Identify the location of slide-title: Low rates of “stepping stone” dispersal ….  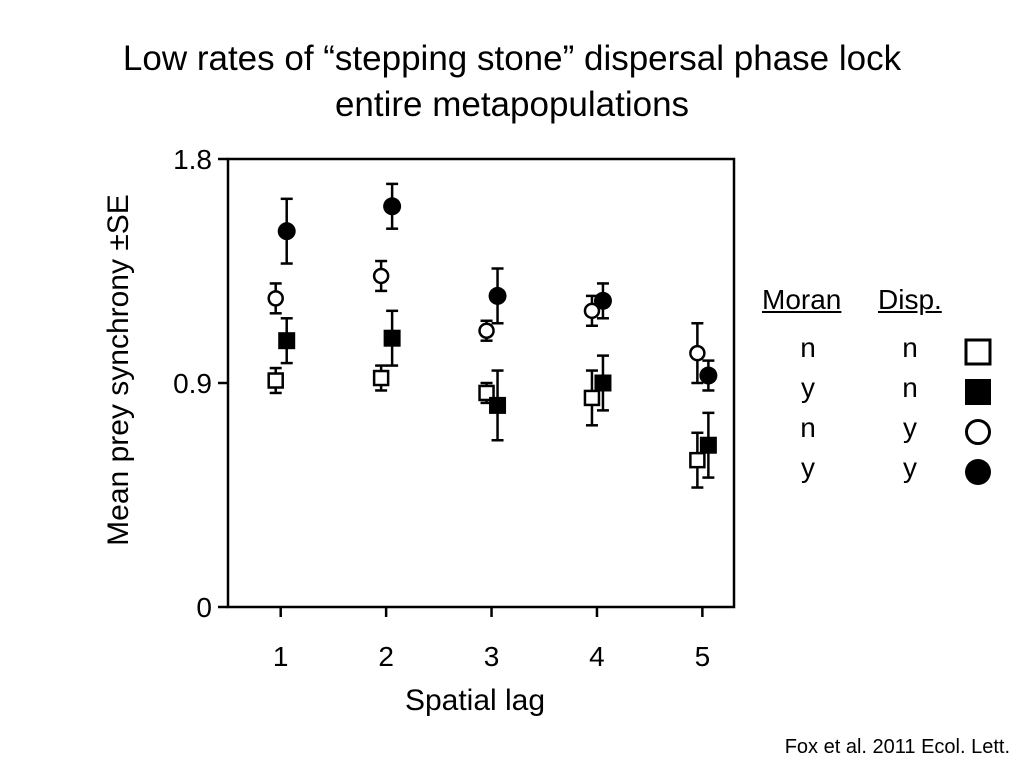
(512, 82).